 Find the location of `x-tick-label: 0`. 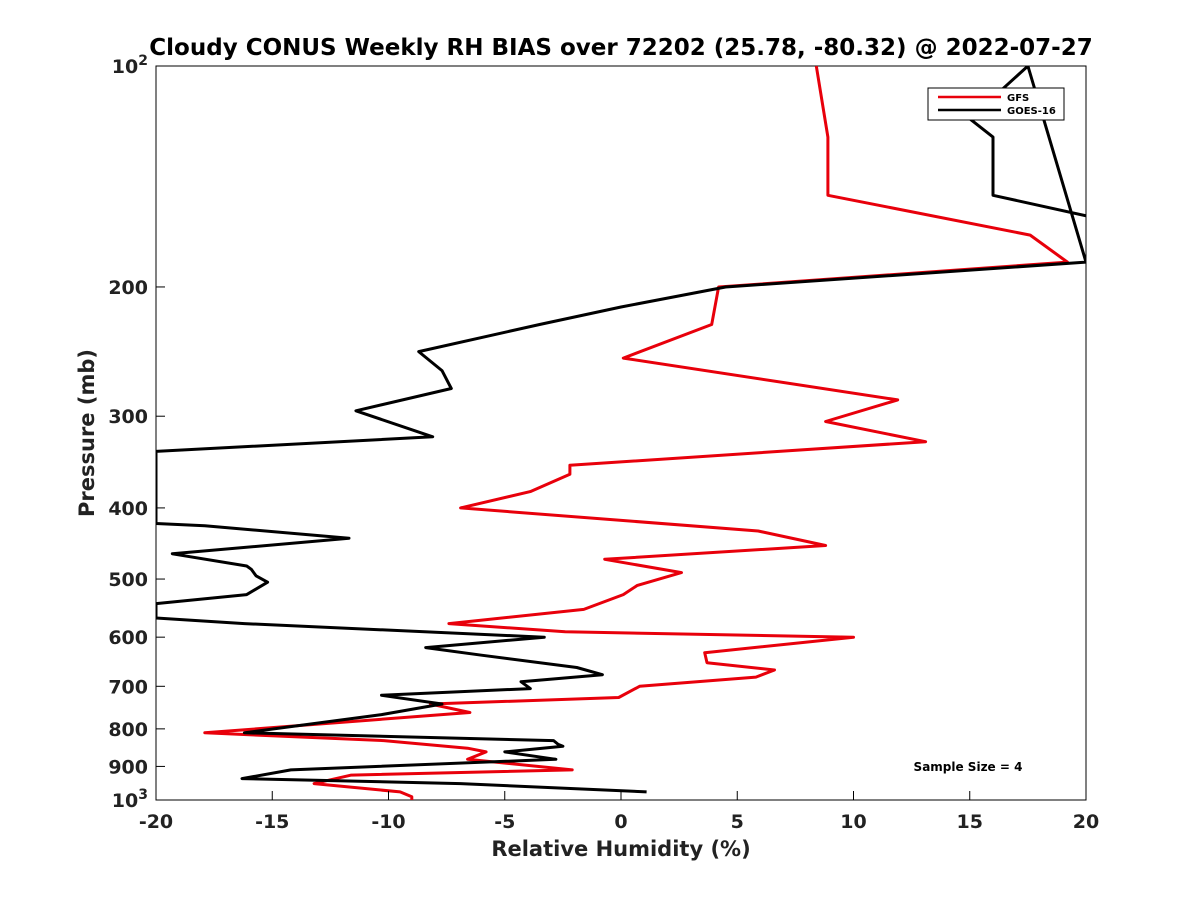

x-tick-label: 0 is located at coordinates (620, 822).